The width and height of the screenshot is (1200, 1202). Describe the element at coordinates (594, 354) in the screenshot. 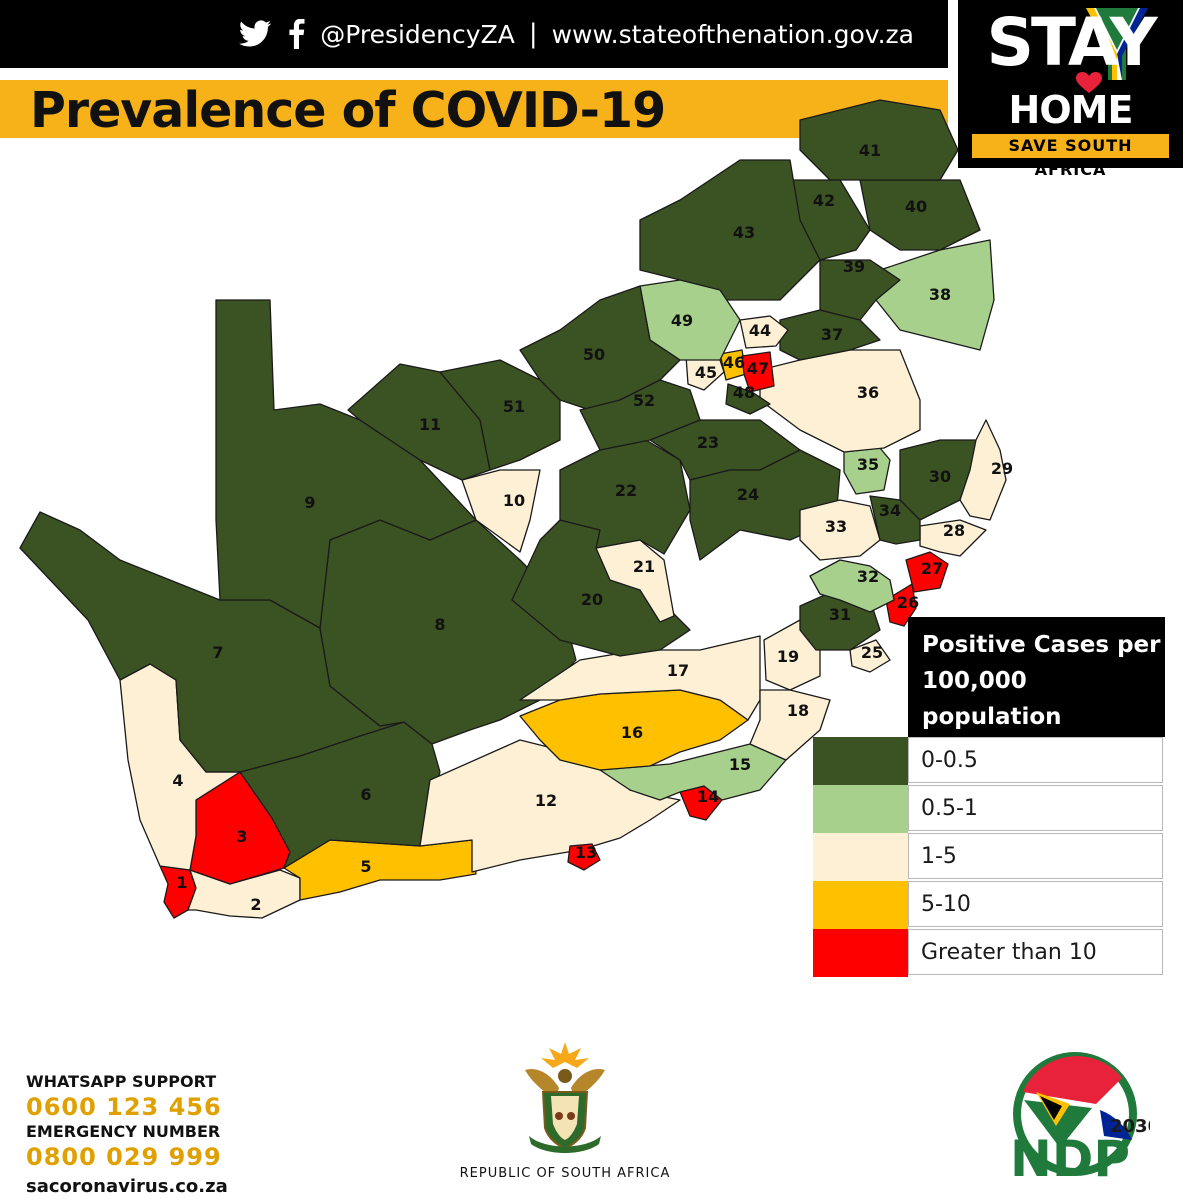

I see `district-label-50: 50` at that location.